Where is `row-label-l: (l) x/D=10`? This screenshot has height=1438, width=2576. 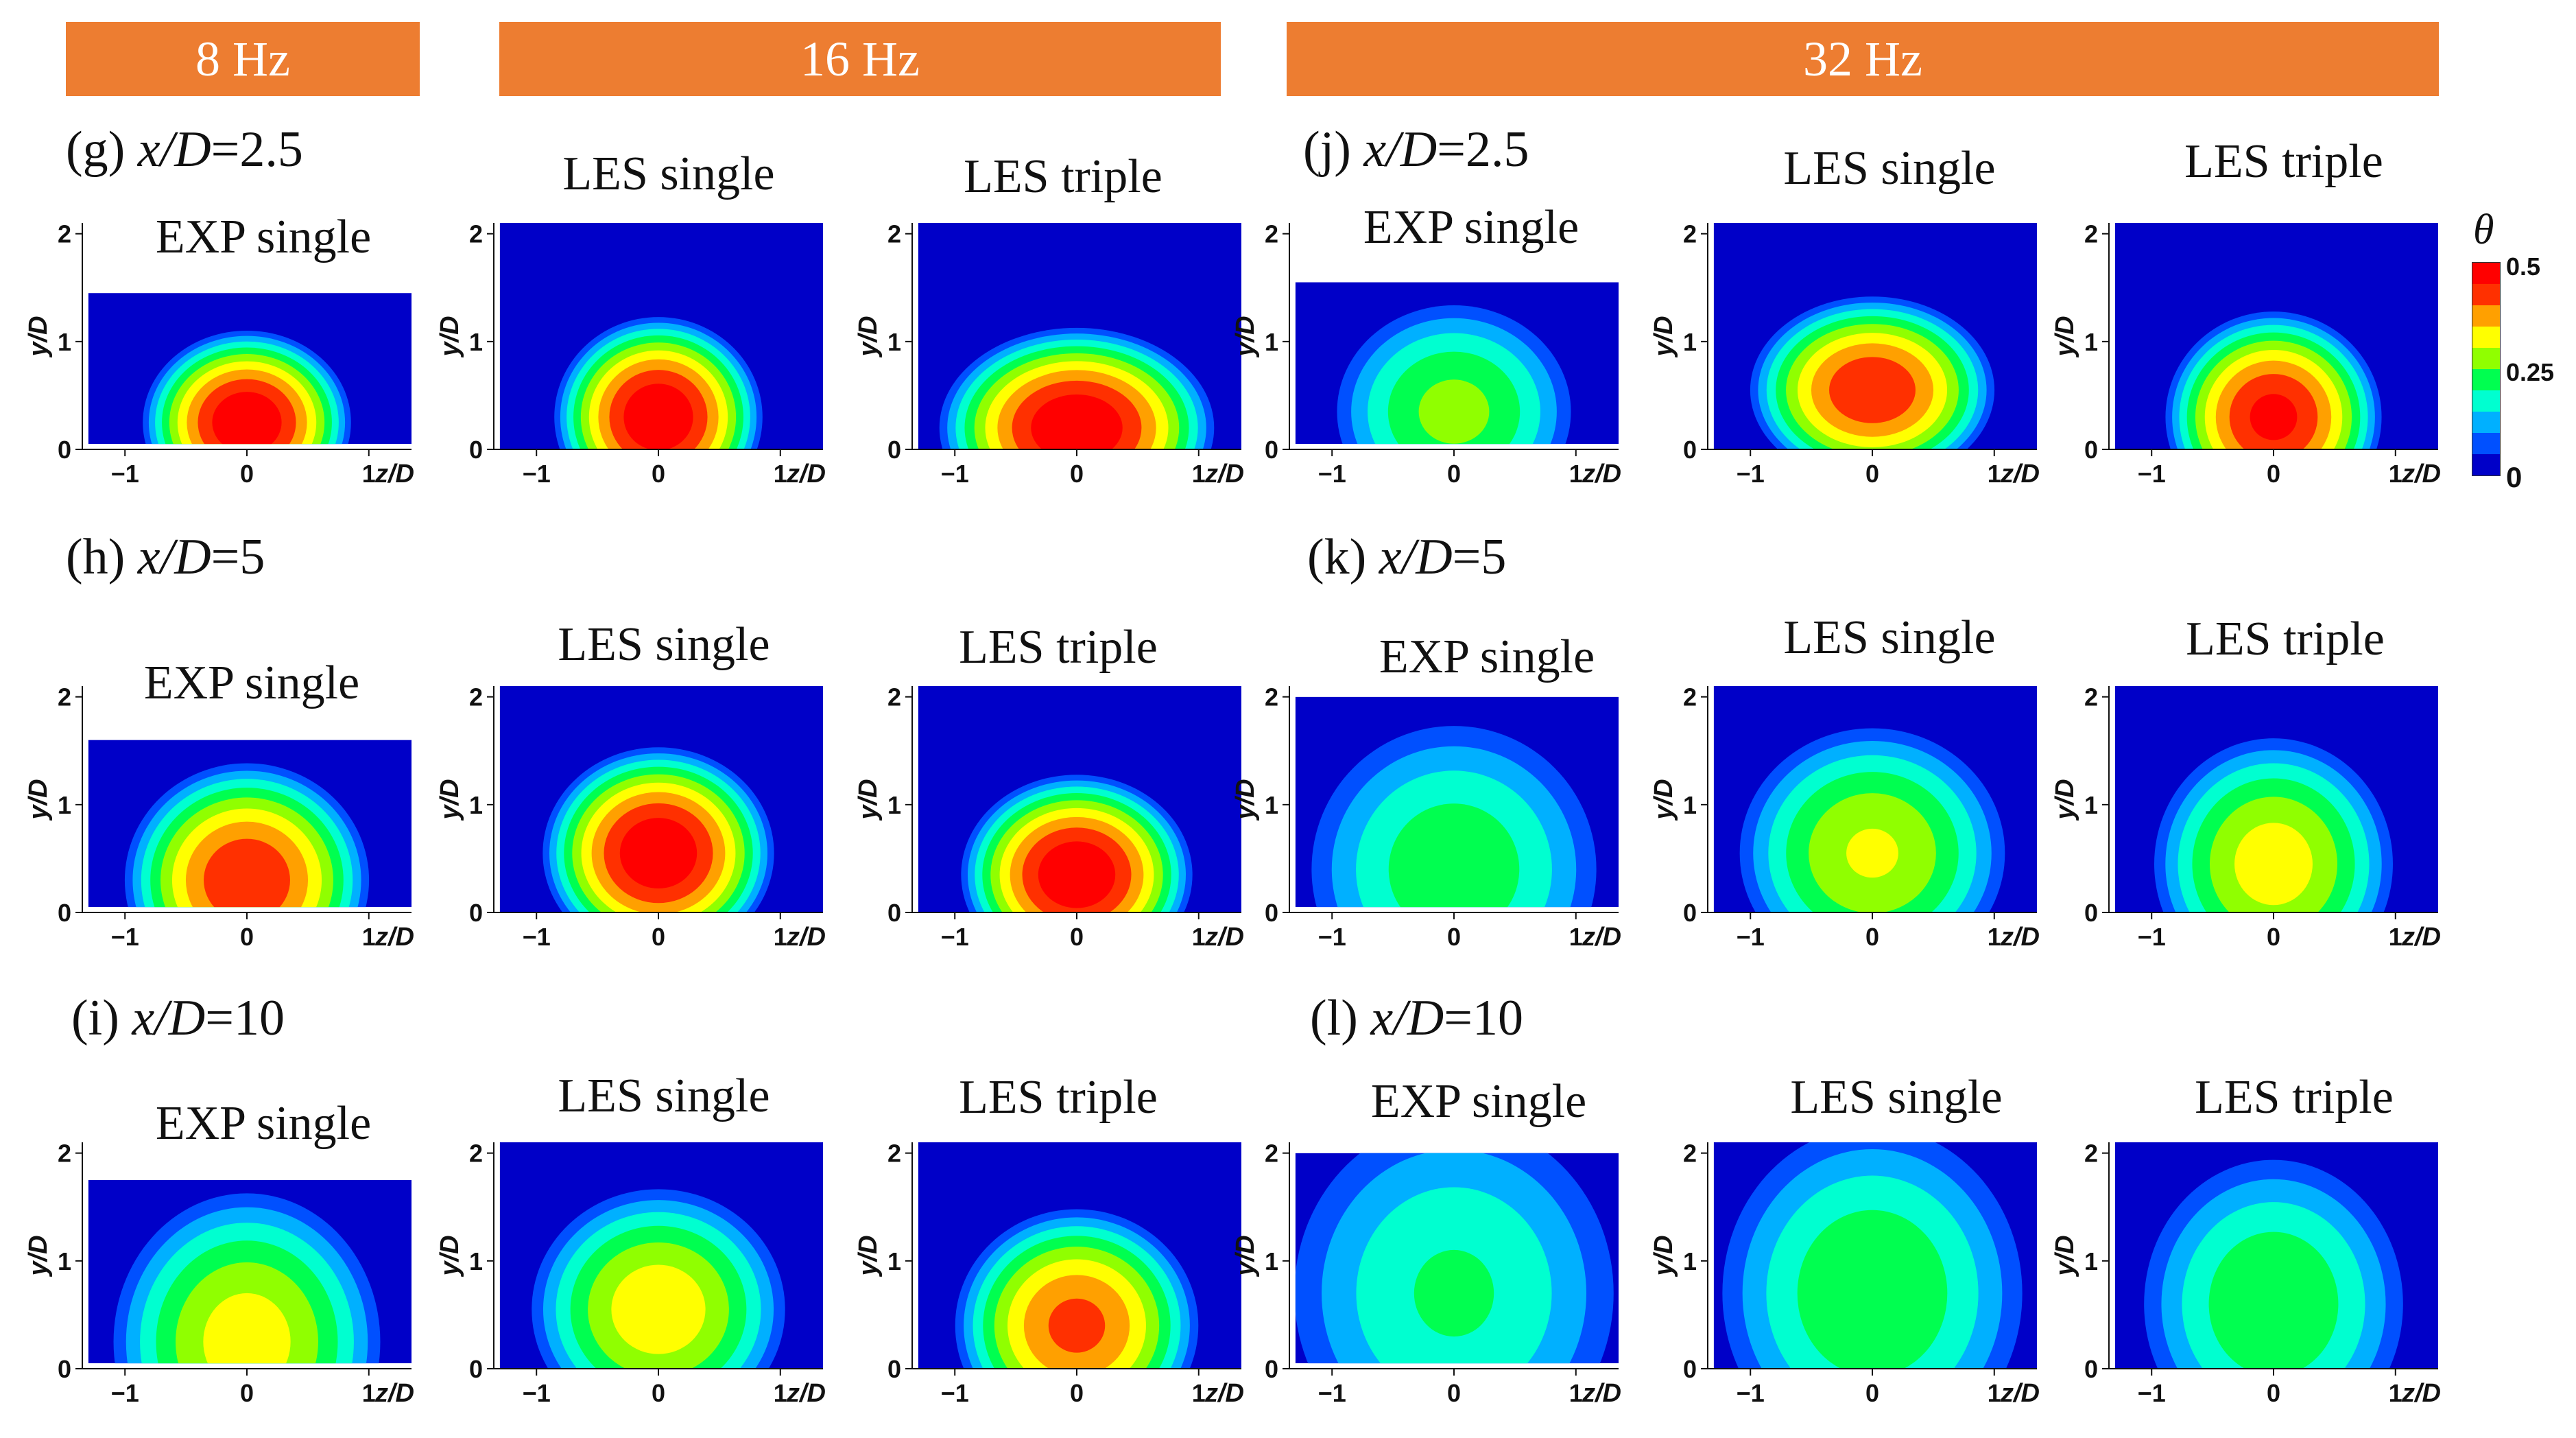 row-label-l: (l) x/D=10 is located at coordinates (1416, 1018).